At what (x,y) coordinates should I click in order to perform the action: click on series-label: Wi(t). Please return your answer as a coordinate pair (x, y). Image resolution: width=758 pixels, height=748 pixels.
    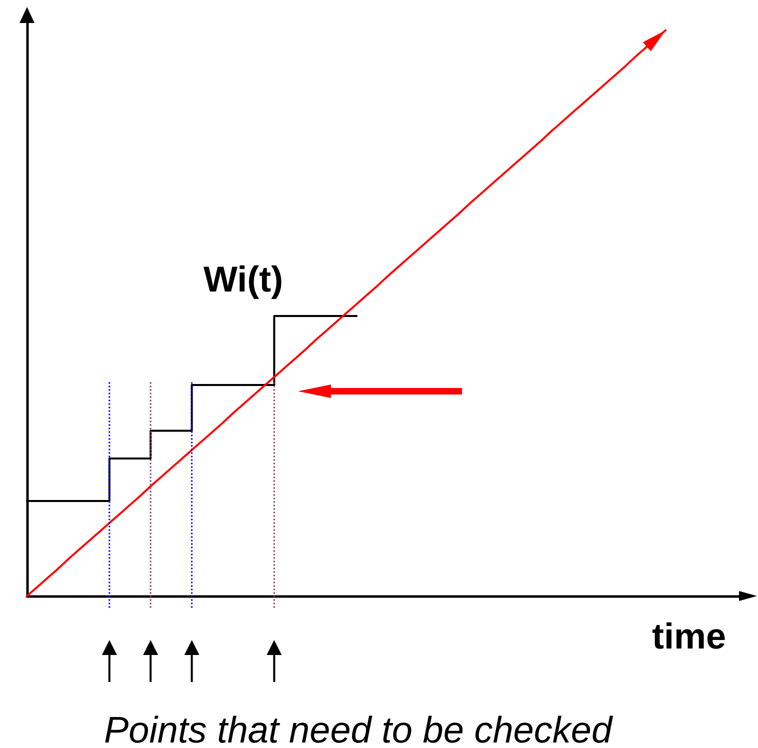
    Looking at the image, I should click on (243, 279).